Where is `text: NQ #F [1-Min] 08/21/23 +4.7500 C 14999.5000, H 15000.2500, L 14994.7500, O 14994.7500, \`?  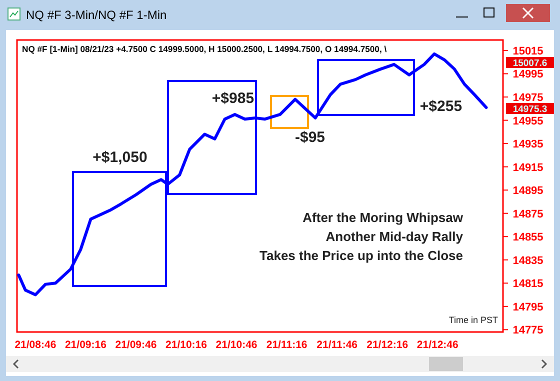
text: NQ #F [1-Min] 08/21/23 +4.7500 C 14999.5000, H 15000.2500, L 14994.7500, O 14994.7500, \ is located at coordinates (205, 49).